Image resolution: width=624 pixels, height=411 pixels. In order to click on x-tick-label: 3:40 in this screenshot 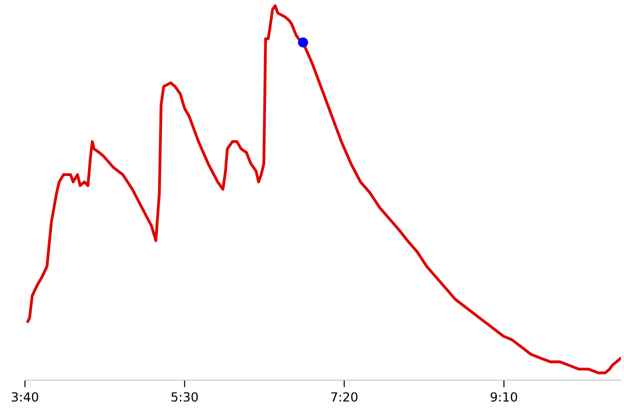, I will do `click(25, 397)`.